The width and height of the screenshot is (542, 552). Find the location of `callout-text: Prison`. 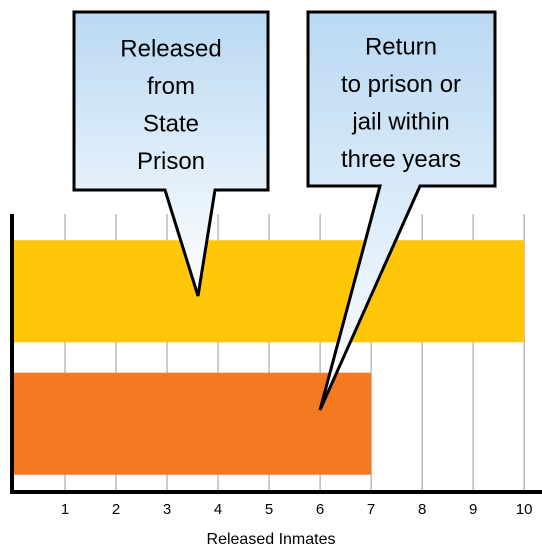

callout-text: Prison is located at coordinates (171, 161).